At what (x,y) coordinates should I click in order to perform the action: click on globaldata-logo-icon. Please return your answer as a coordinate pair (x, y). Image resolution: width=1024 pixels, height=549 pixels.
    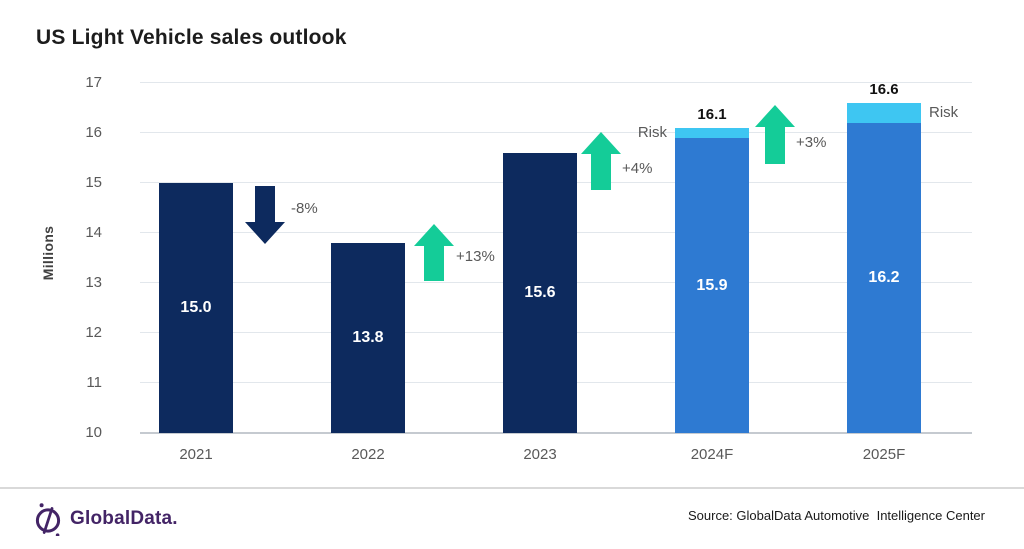
    Looking at the image, I should click on (48, 519).